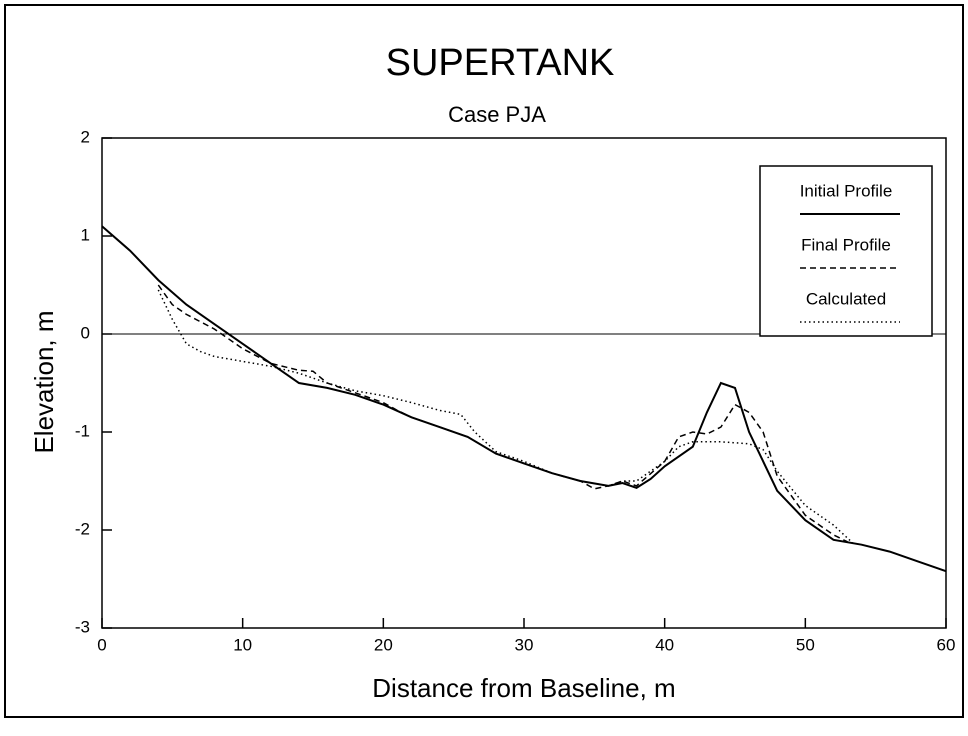  Describe the element at coordinates (85, 234) in the screenshot. I see `y-tick-label: 1` at that location.